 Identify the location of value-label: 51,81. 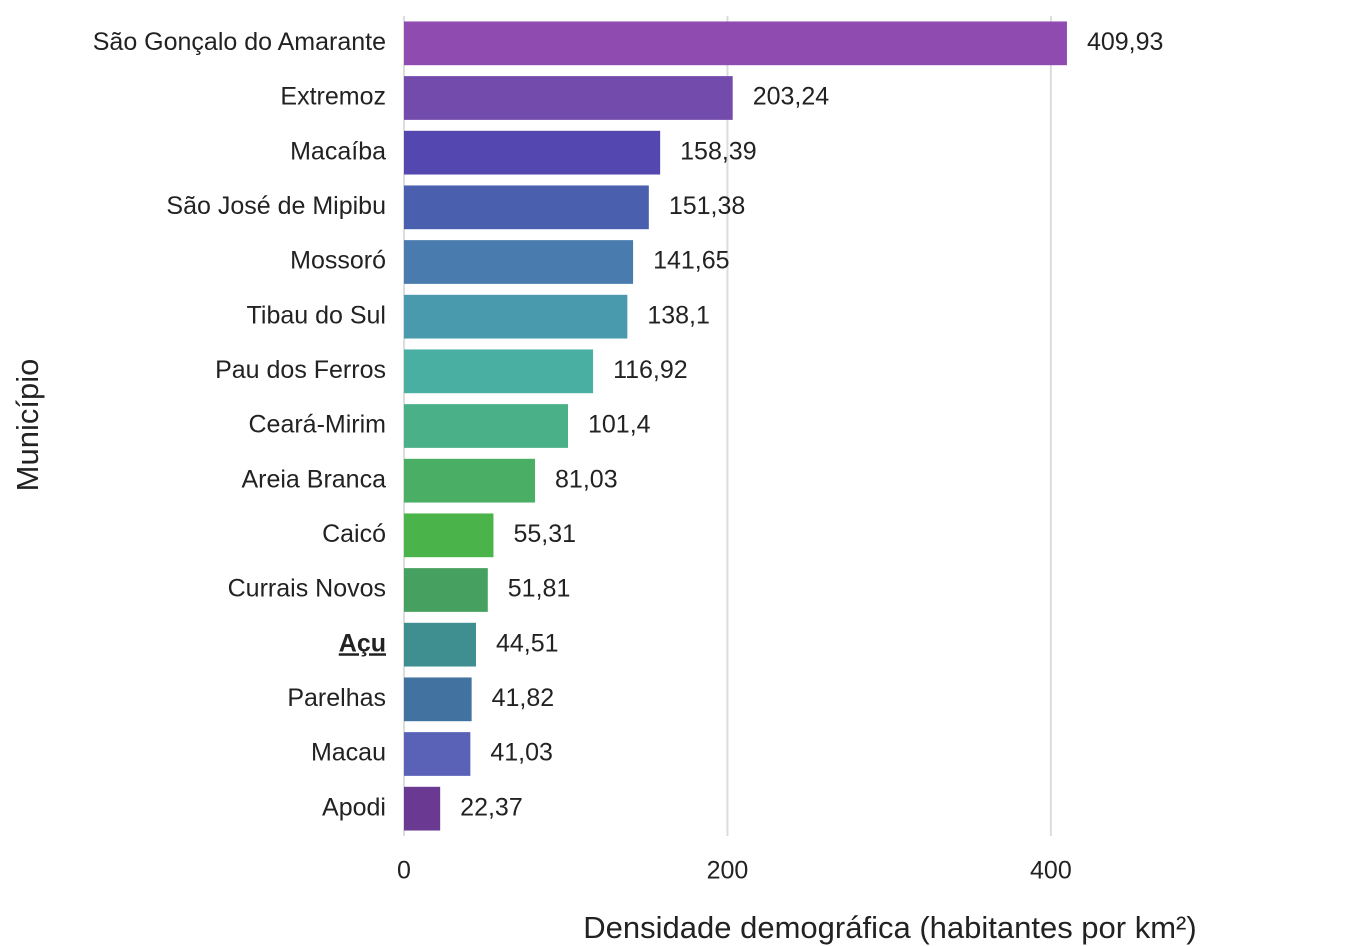
(539, 589).